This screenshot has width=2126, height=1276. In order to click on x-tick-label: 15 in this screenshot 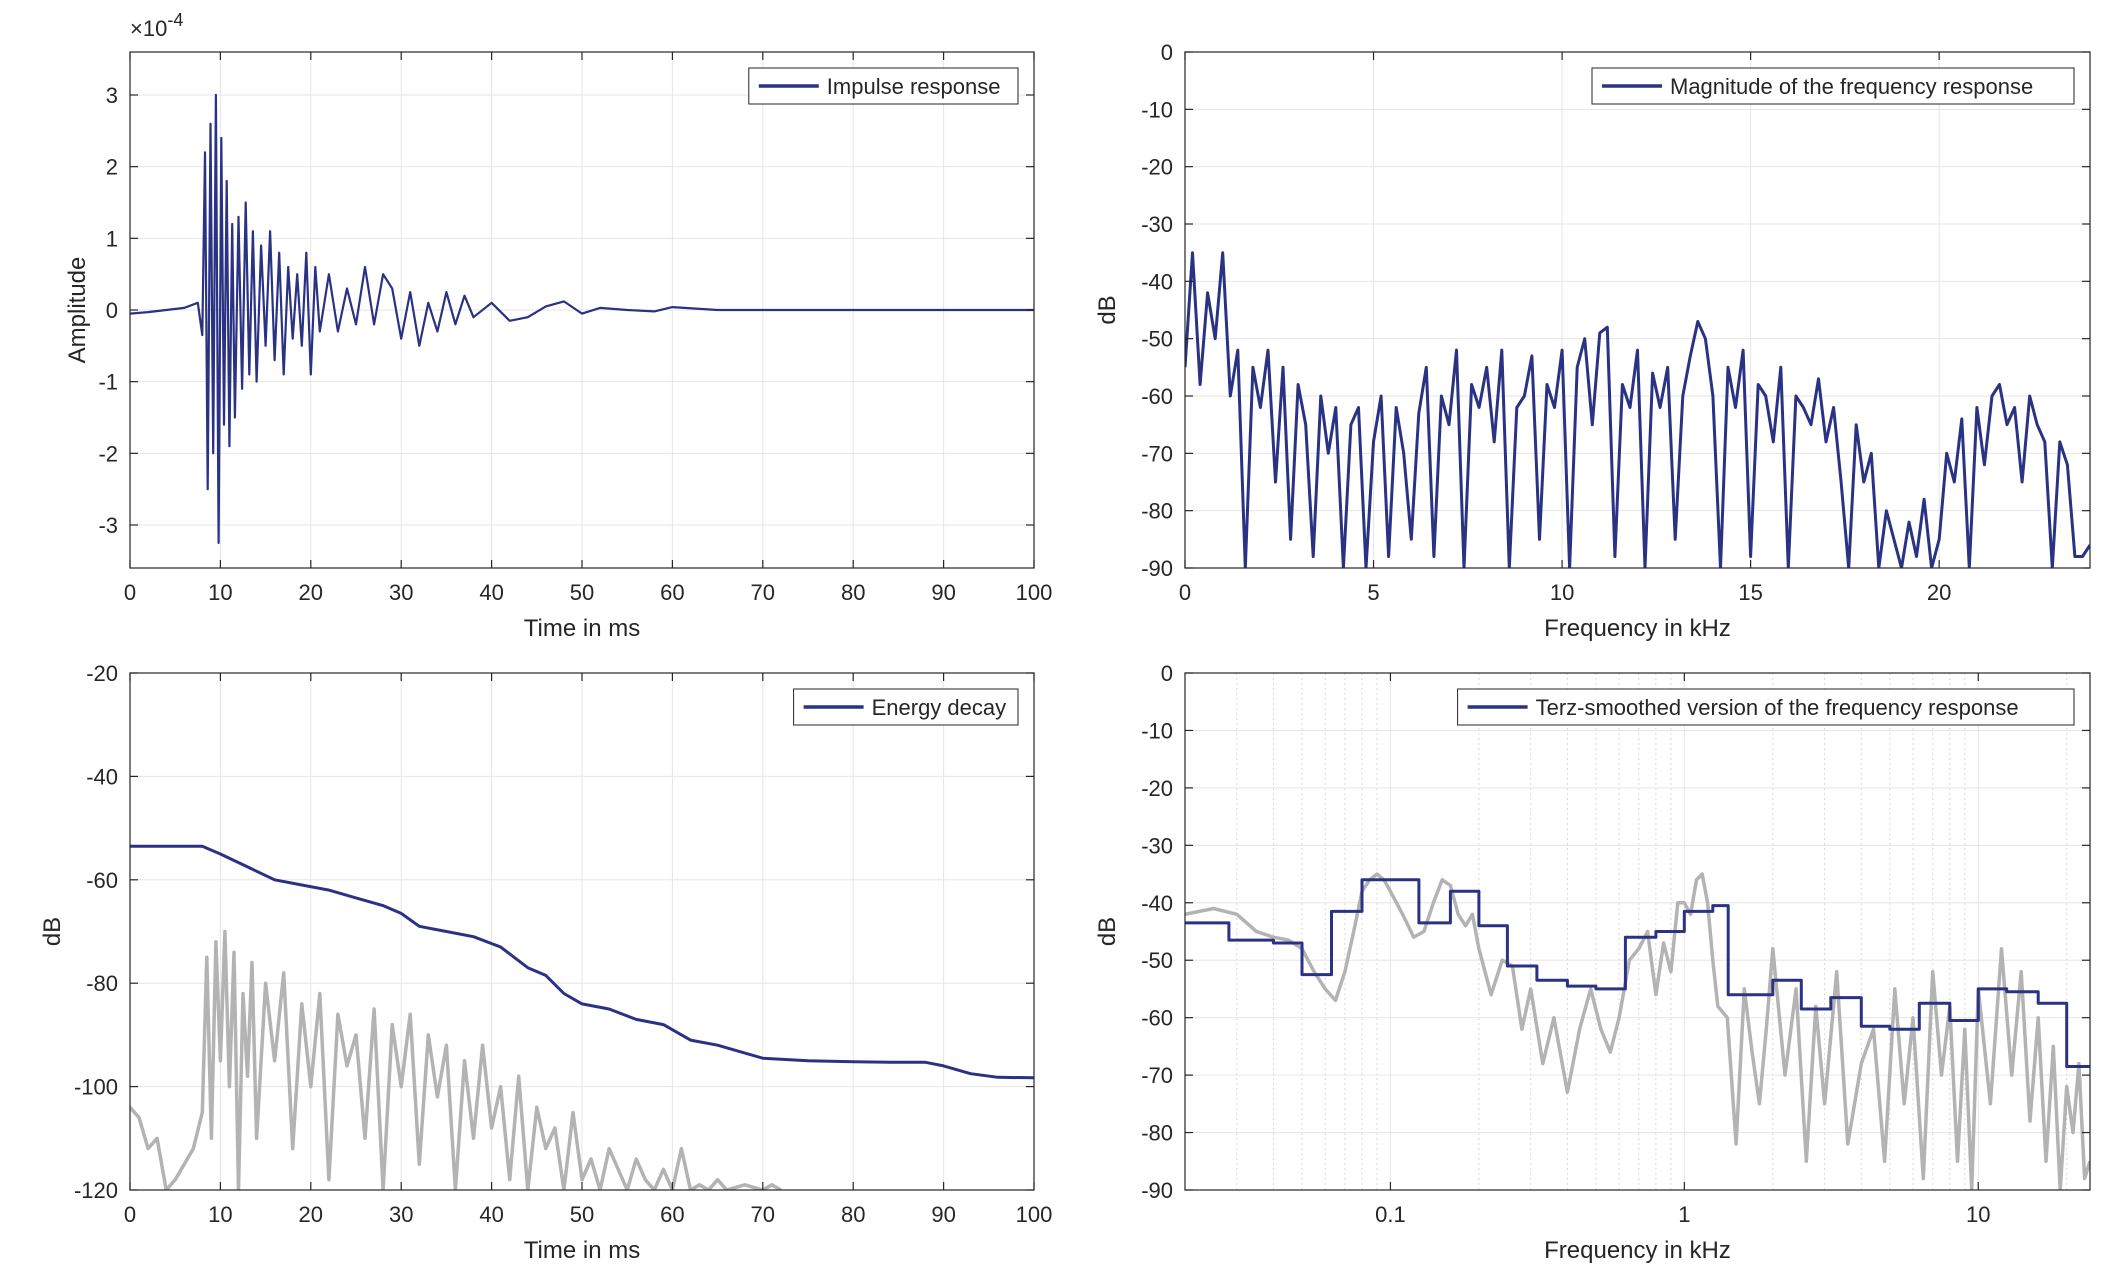, I will do `click(1750, 592)`.